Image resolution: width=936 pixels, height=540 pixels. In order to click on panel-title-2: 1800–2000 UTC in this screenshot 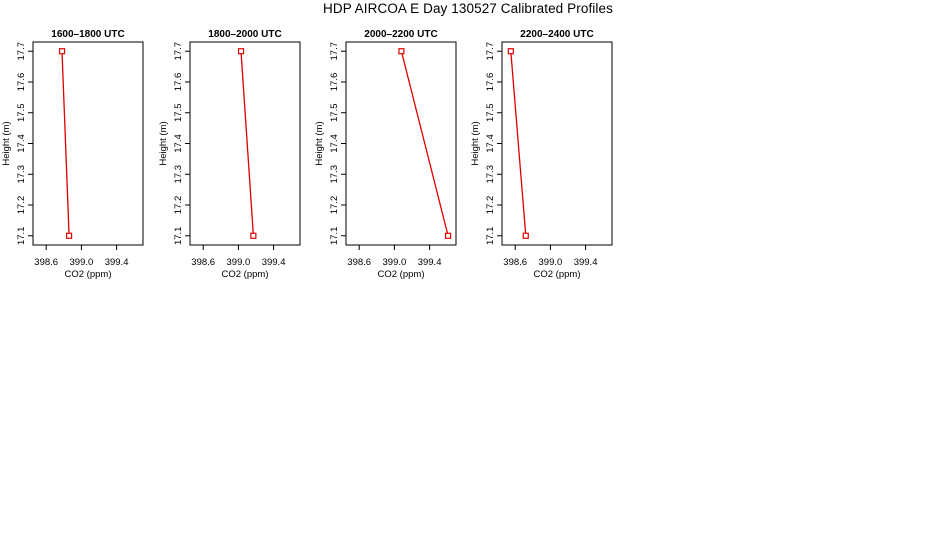, I will do `click(244, 34)`.